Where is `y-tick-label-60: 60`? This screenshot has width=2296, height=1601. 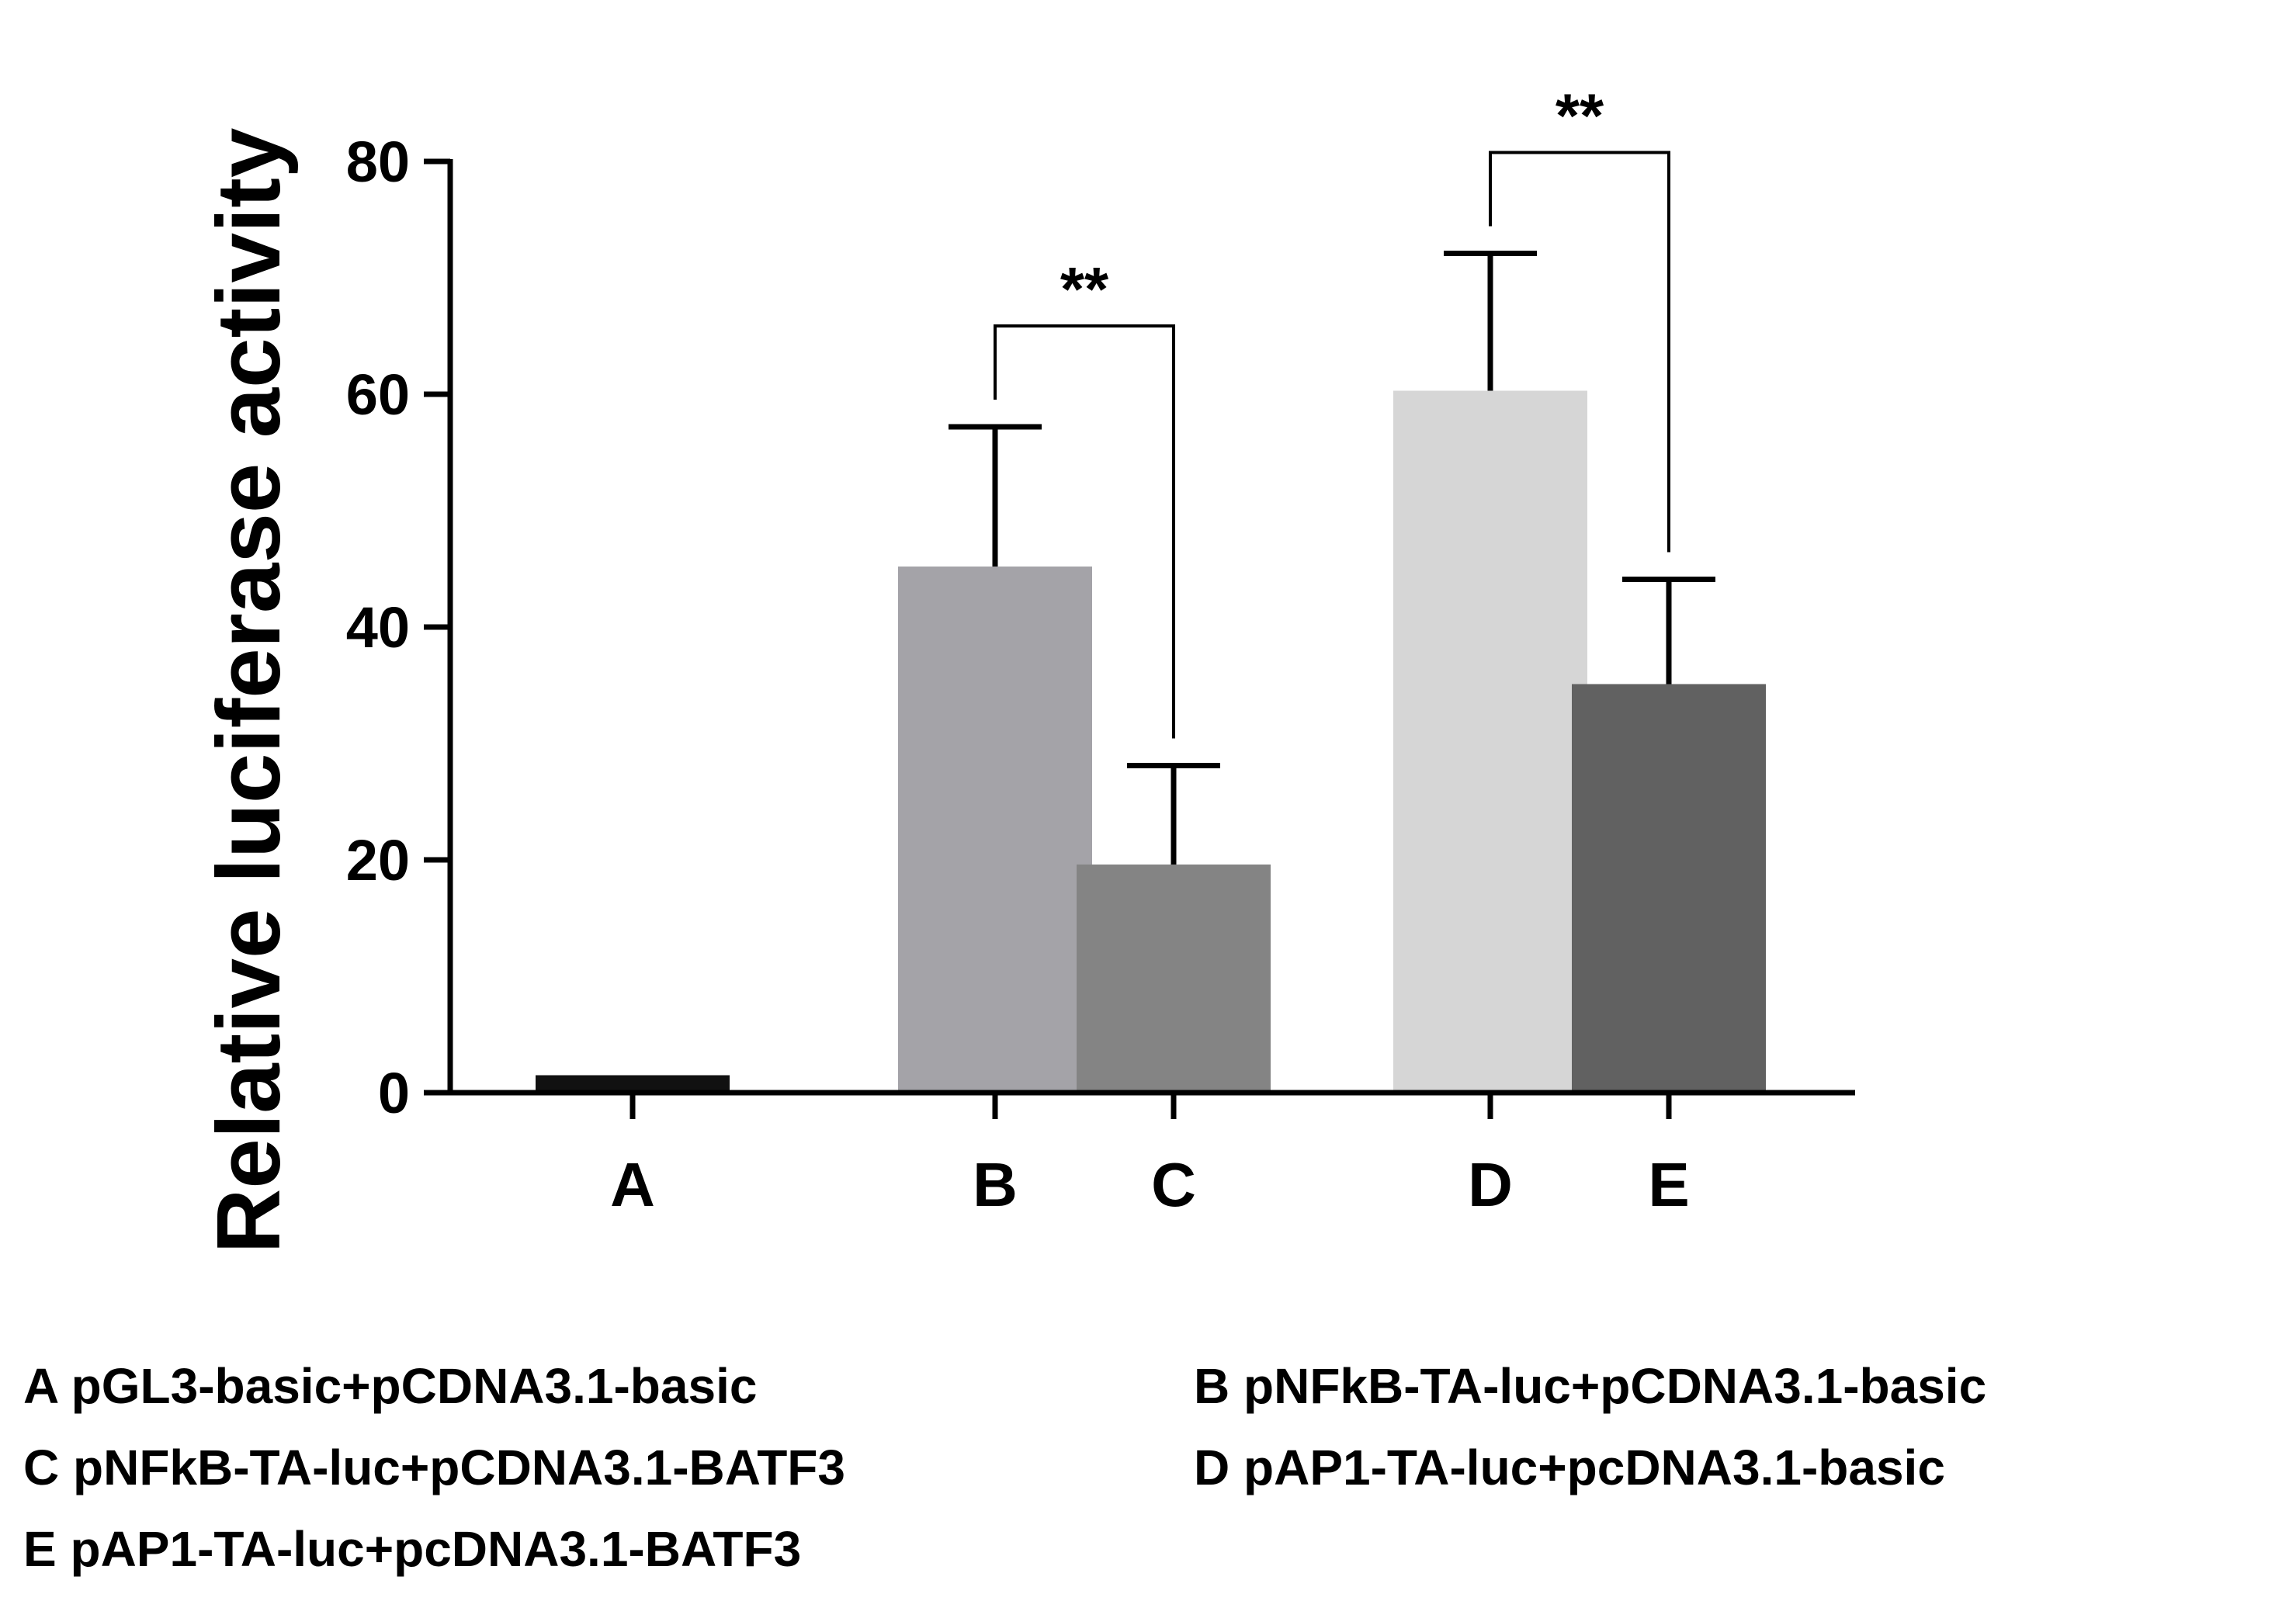 y-tick-label-60: 60 is located at coordinates (378, 394).